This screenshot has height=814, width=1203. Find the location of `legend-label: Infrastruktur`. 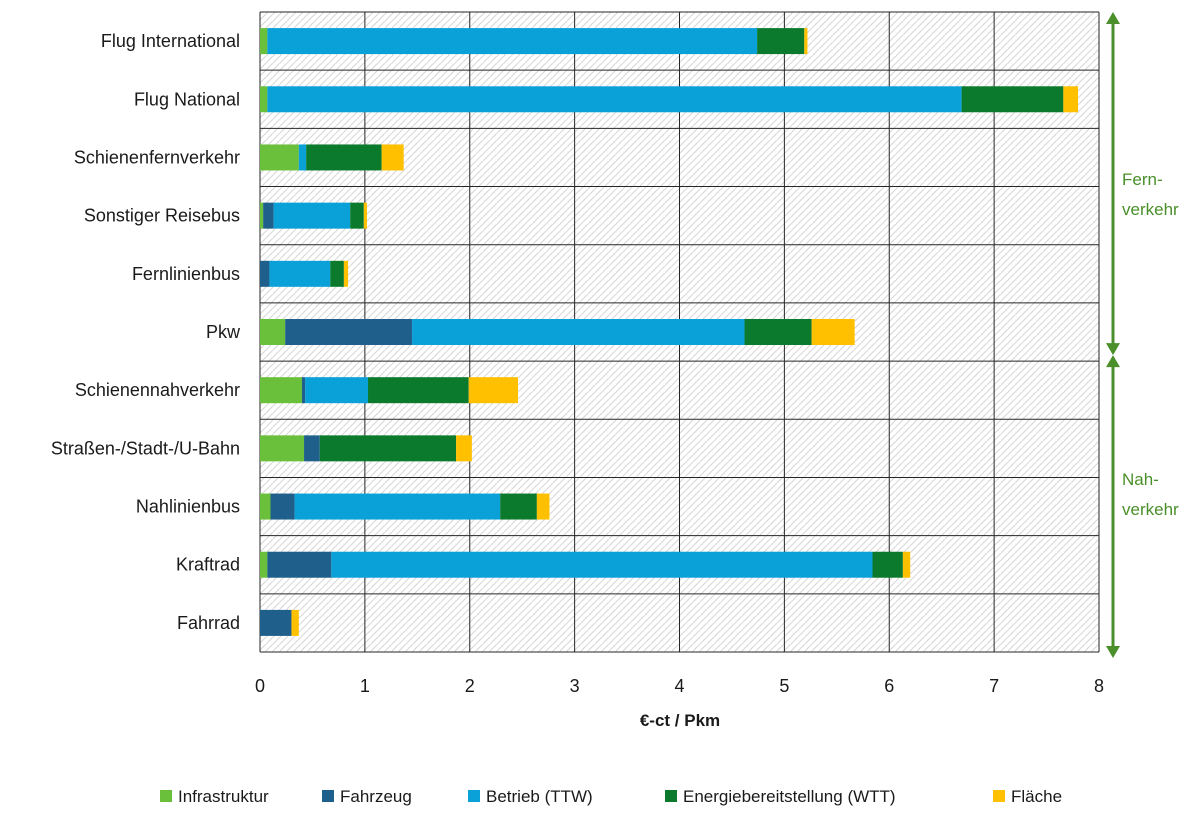

legend-label: Infrastruktur is located at coordinates (223, 796).